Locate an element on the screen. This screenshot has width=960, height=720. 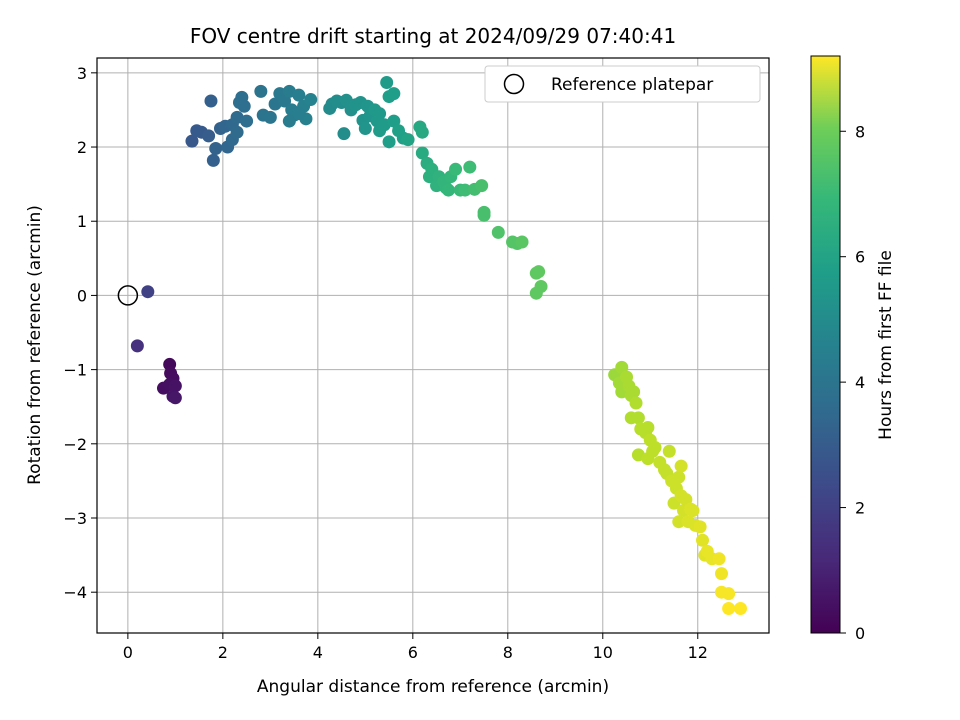
y-tick-label: −4 is located at coordinates (75, 592).